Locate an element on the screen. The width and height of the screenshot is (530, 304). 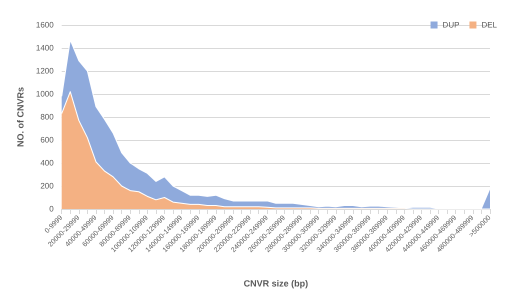
legend-label: DEL is located at coordinates (489, 25).